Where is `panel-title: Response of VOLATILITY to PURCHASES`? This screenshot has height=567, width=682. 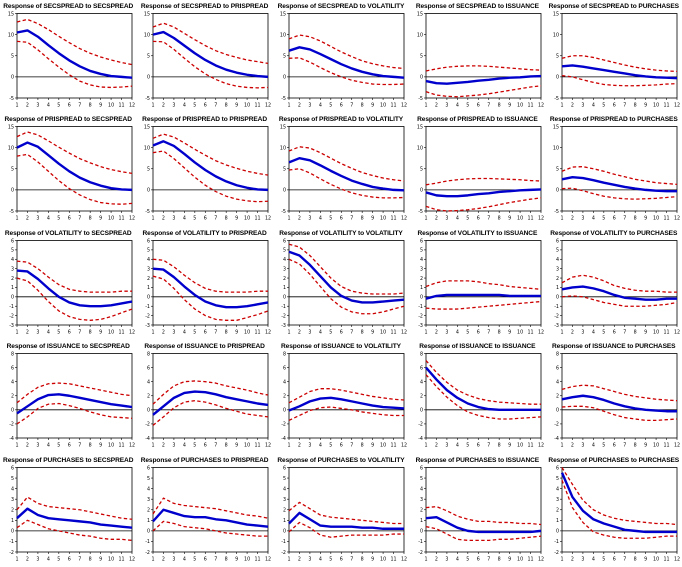
panel-title: Response of VOLATILITY to PURCHASES is located at coordinates (614, 233).